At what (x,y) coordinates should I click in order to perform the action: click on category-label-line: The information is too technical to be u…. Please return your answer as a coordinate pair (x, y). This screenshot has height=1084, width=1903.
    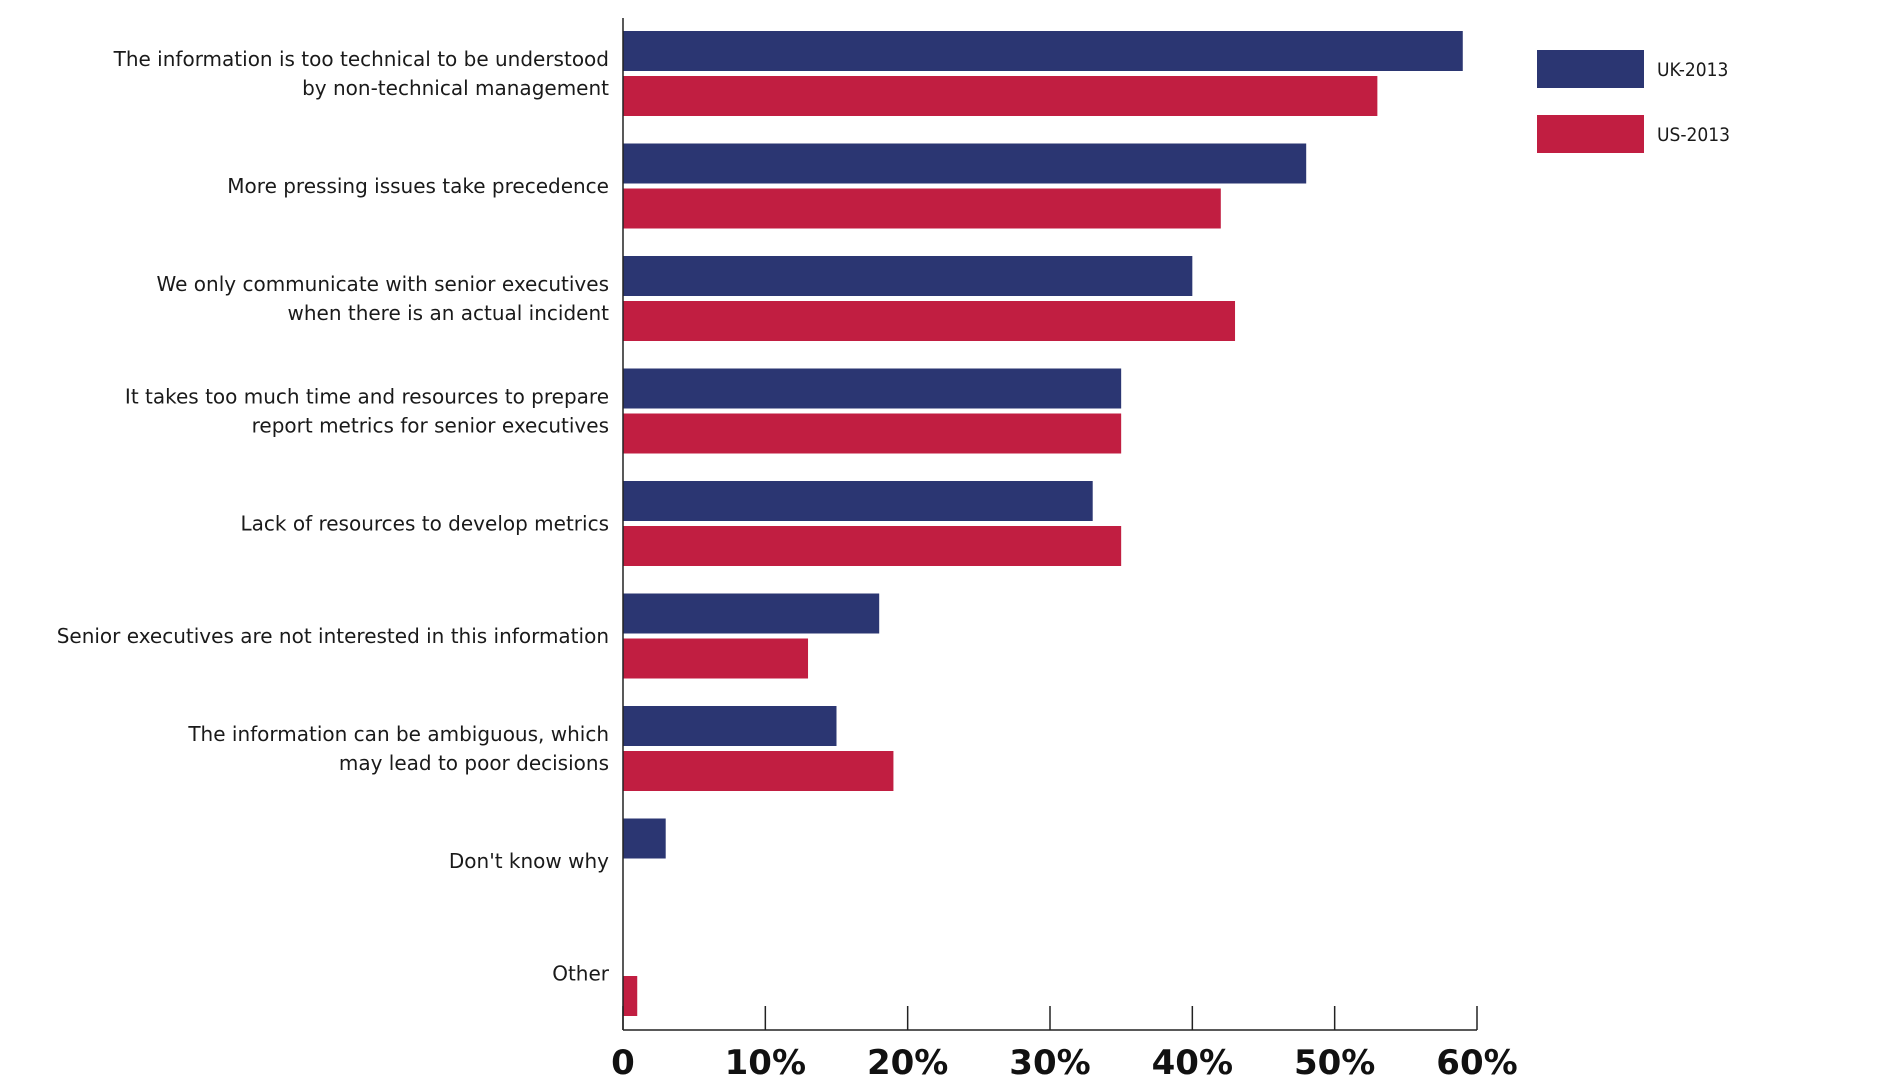
    Looking at the image, I should click on (361, 59).